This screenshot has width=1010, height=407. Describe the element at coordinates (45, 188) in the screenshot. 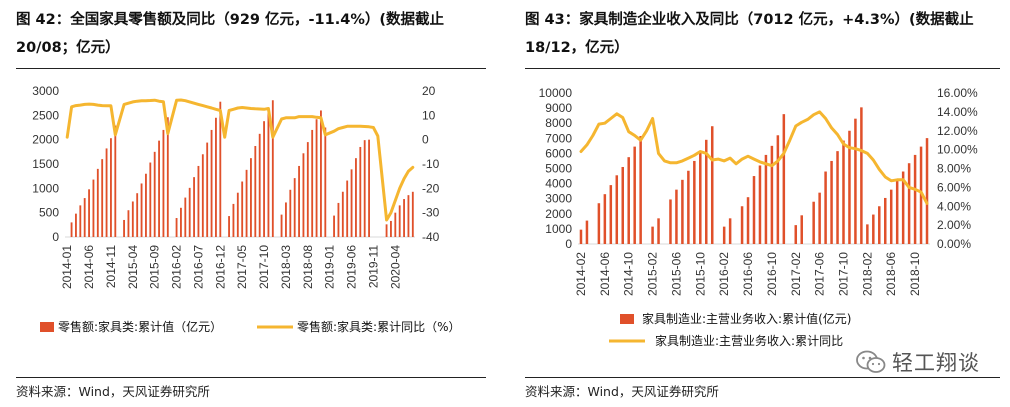

I see `y-left-tick-label: 1000` at that location.